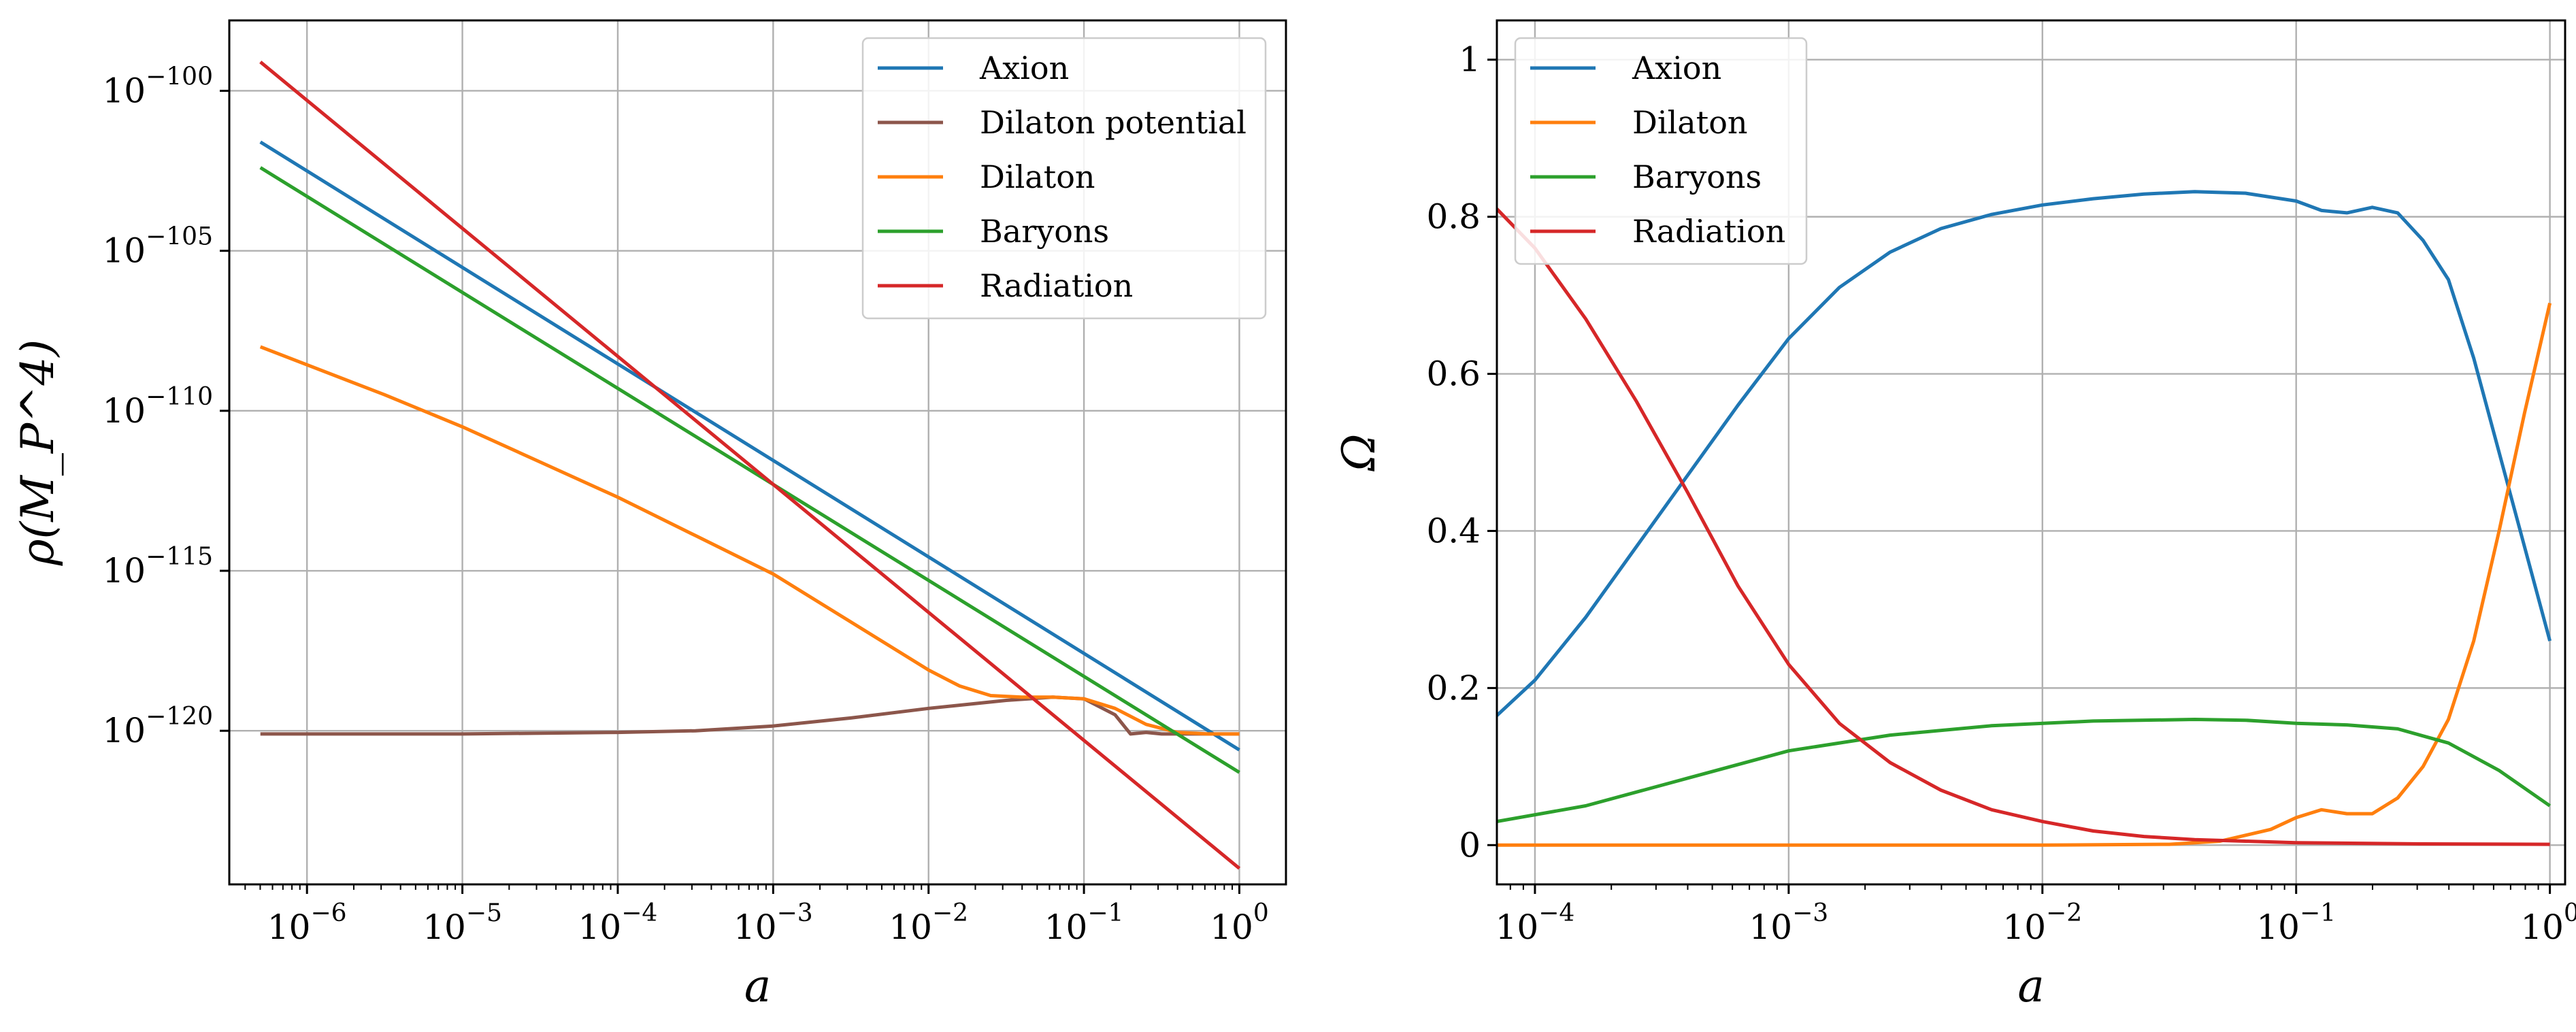 This screenshot has height=1032, width=2576. What do you see at coordinates (1453, 530) in the screenshot?
I see `y-tick-label: 0.4` at bounding box center [1453, 530].